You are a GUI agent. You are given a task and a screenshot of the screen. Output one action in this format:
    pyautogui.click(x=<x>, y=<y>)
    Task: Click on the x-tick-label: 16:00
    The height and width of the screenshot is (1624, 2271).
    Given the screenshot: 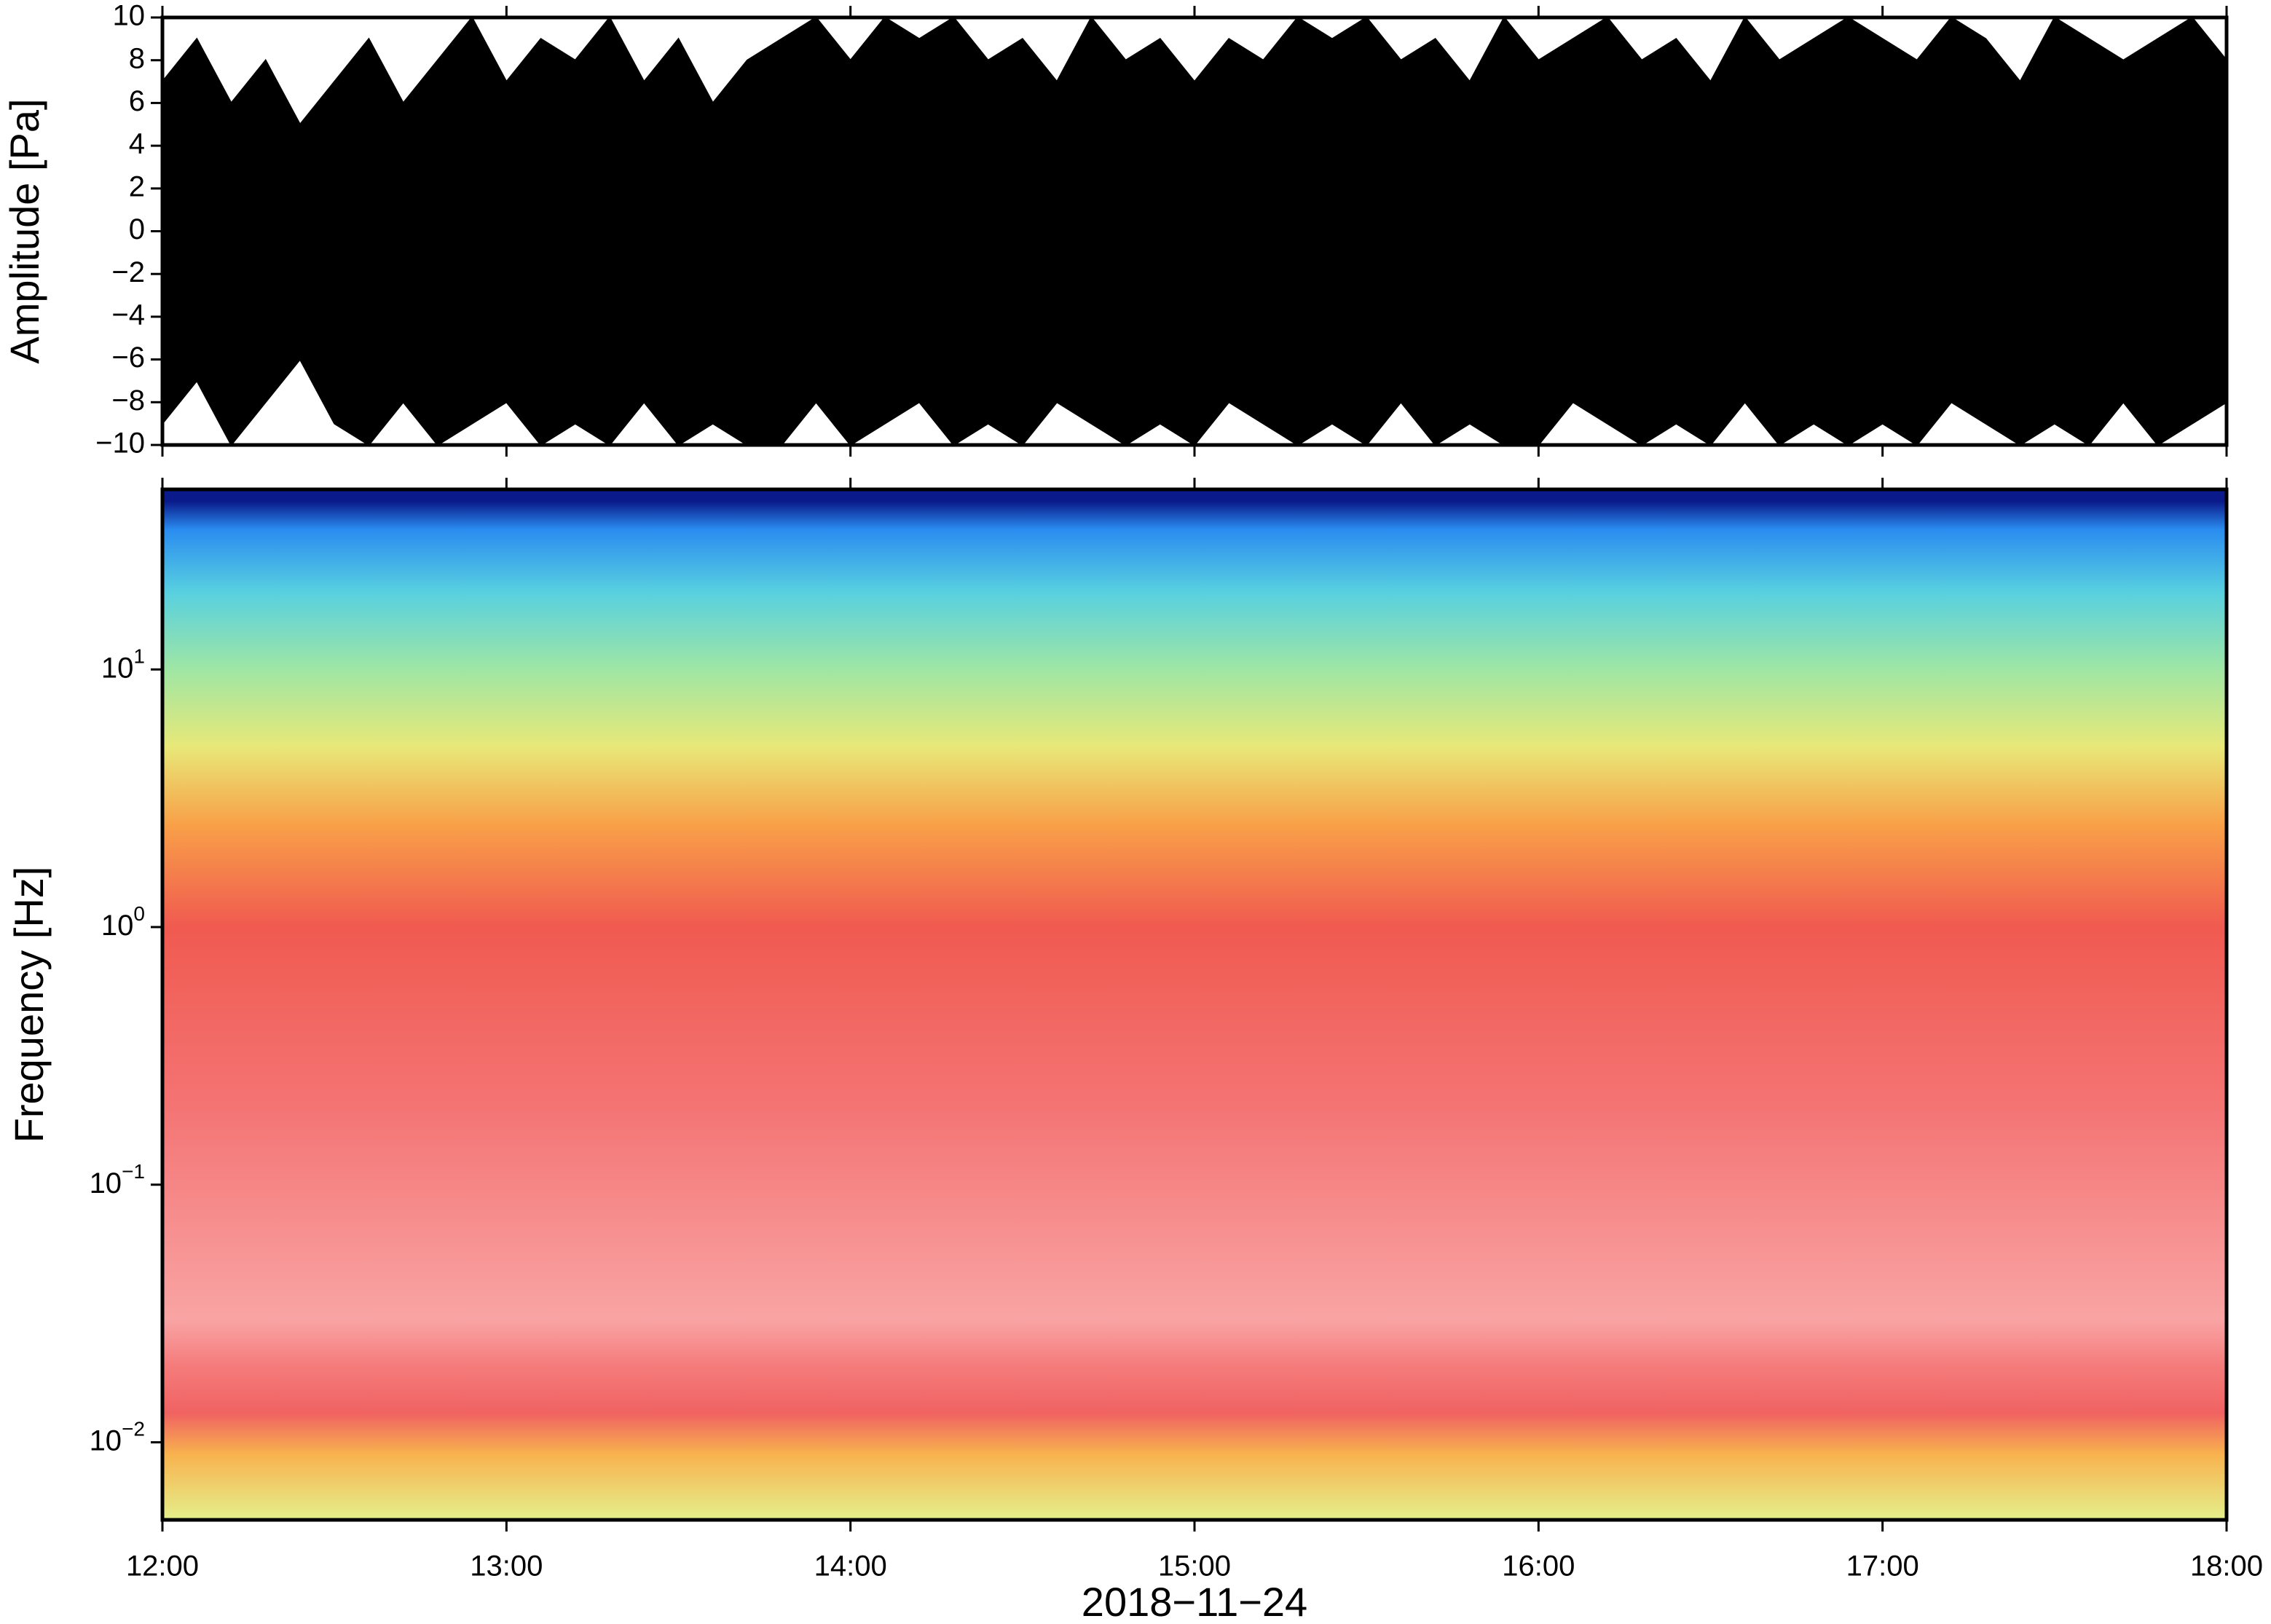 What is the action you would take?
    pyautogui.click(x=1538, y=1566)
    